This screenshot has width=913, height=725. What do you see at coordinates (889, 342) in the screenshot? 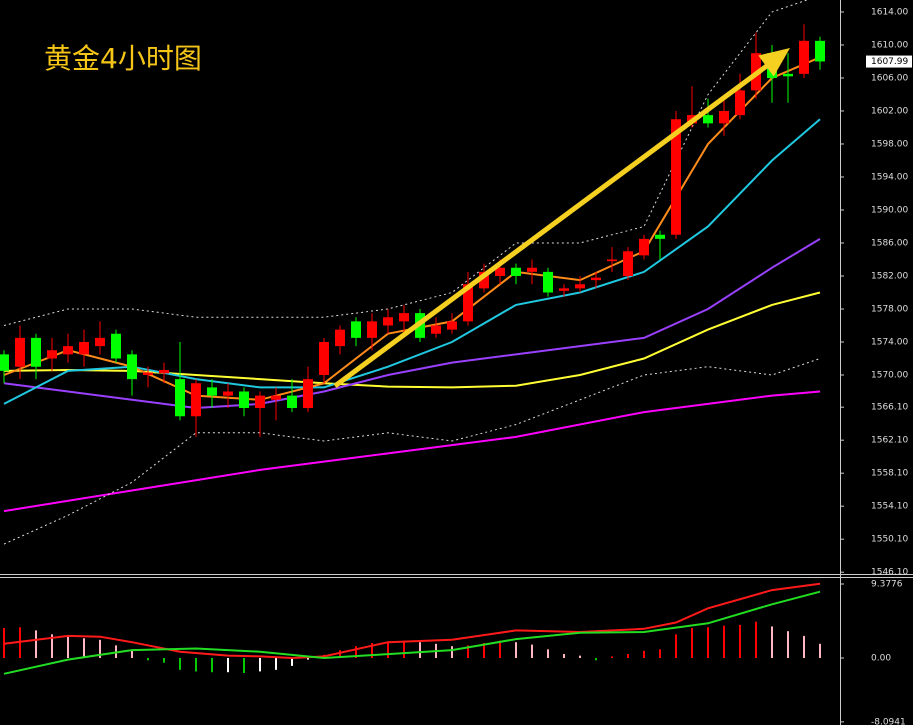
I see `y-tick-label: 1574.00` at bounding box center [889, 342].